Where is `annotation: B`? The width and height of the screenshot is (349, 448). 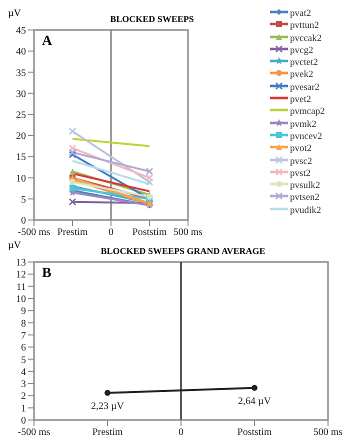
annotation: B is located at coordinates (47, 274).